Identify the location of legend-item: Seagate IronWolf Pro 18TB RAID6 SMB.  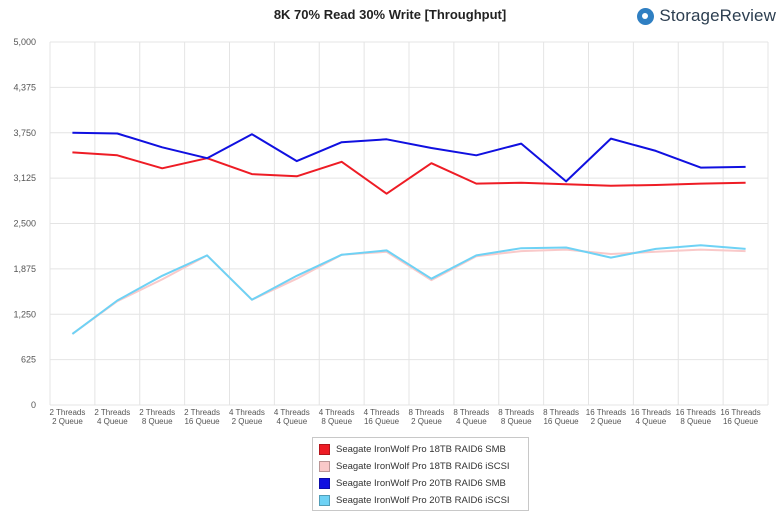
(420, 449).